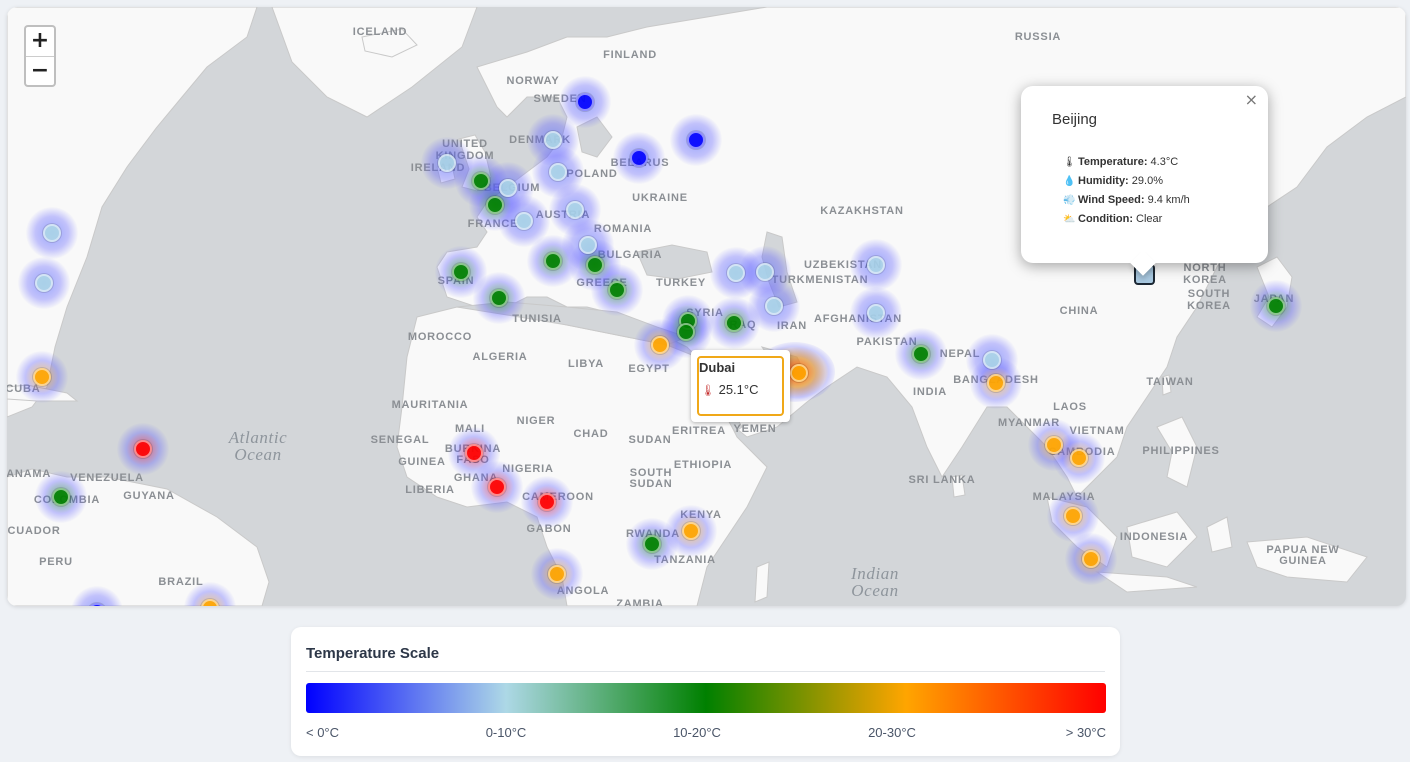  What do you see at coordinates (703, 465) in the screenshot?
I see `country-label: Ethiopia` at bounding box center [703, 465].